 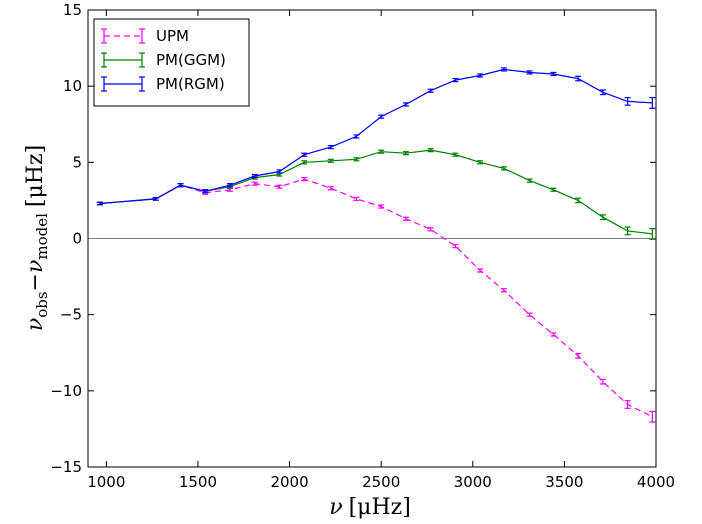 What do you see at coordinates (66, 391) in the screenshot?
I see `y-tick-label: −10` at bounding box center [66, 391].